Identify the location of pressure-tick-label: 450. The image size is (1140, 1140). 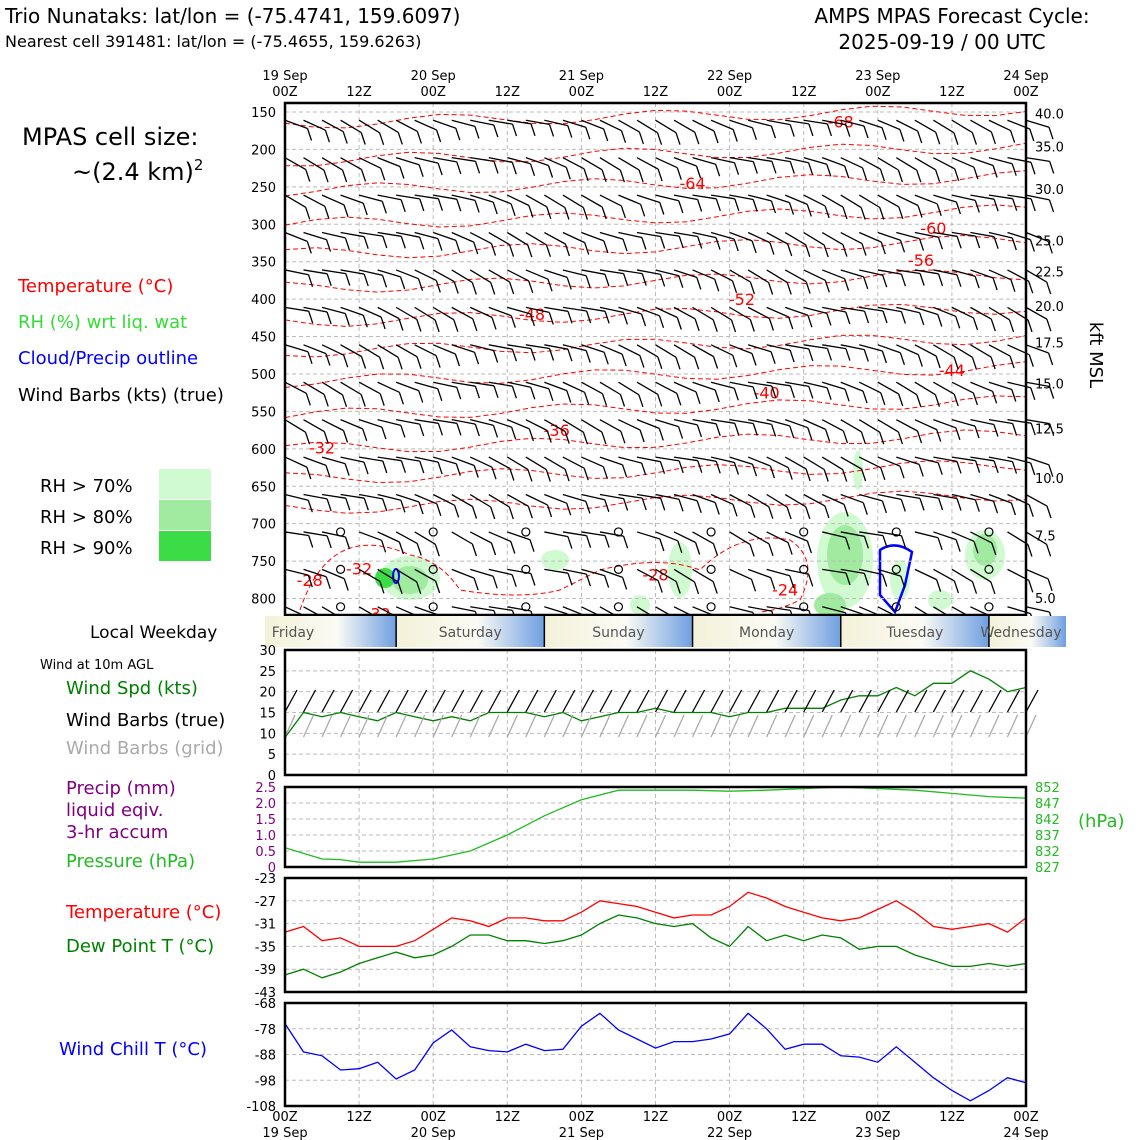
(263, 338).